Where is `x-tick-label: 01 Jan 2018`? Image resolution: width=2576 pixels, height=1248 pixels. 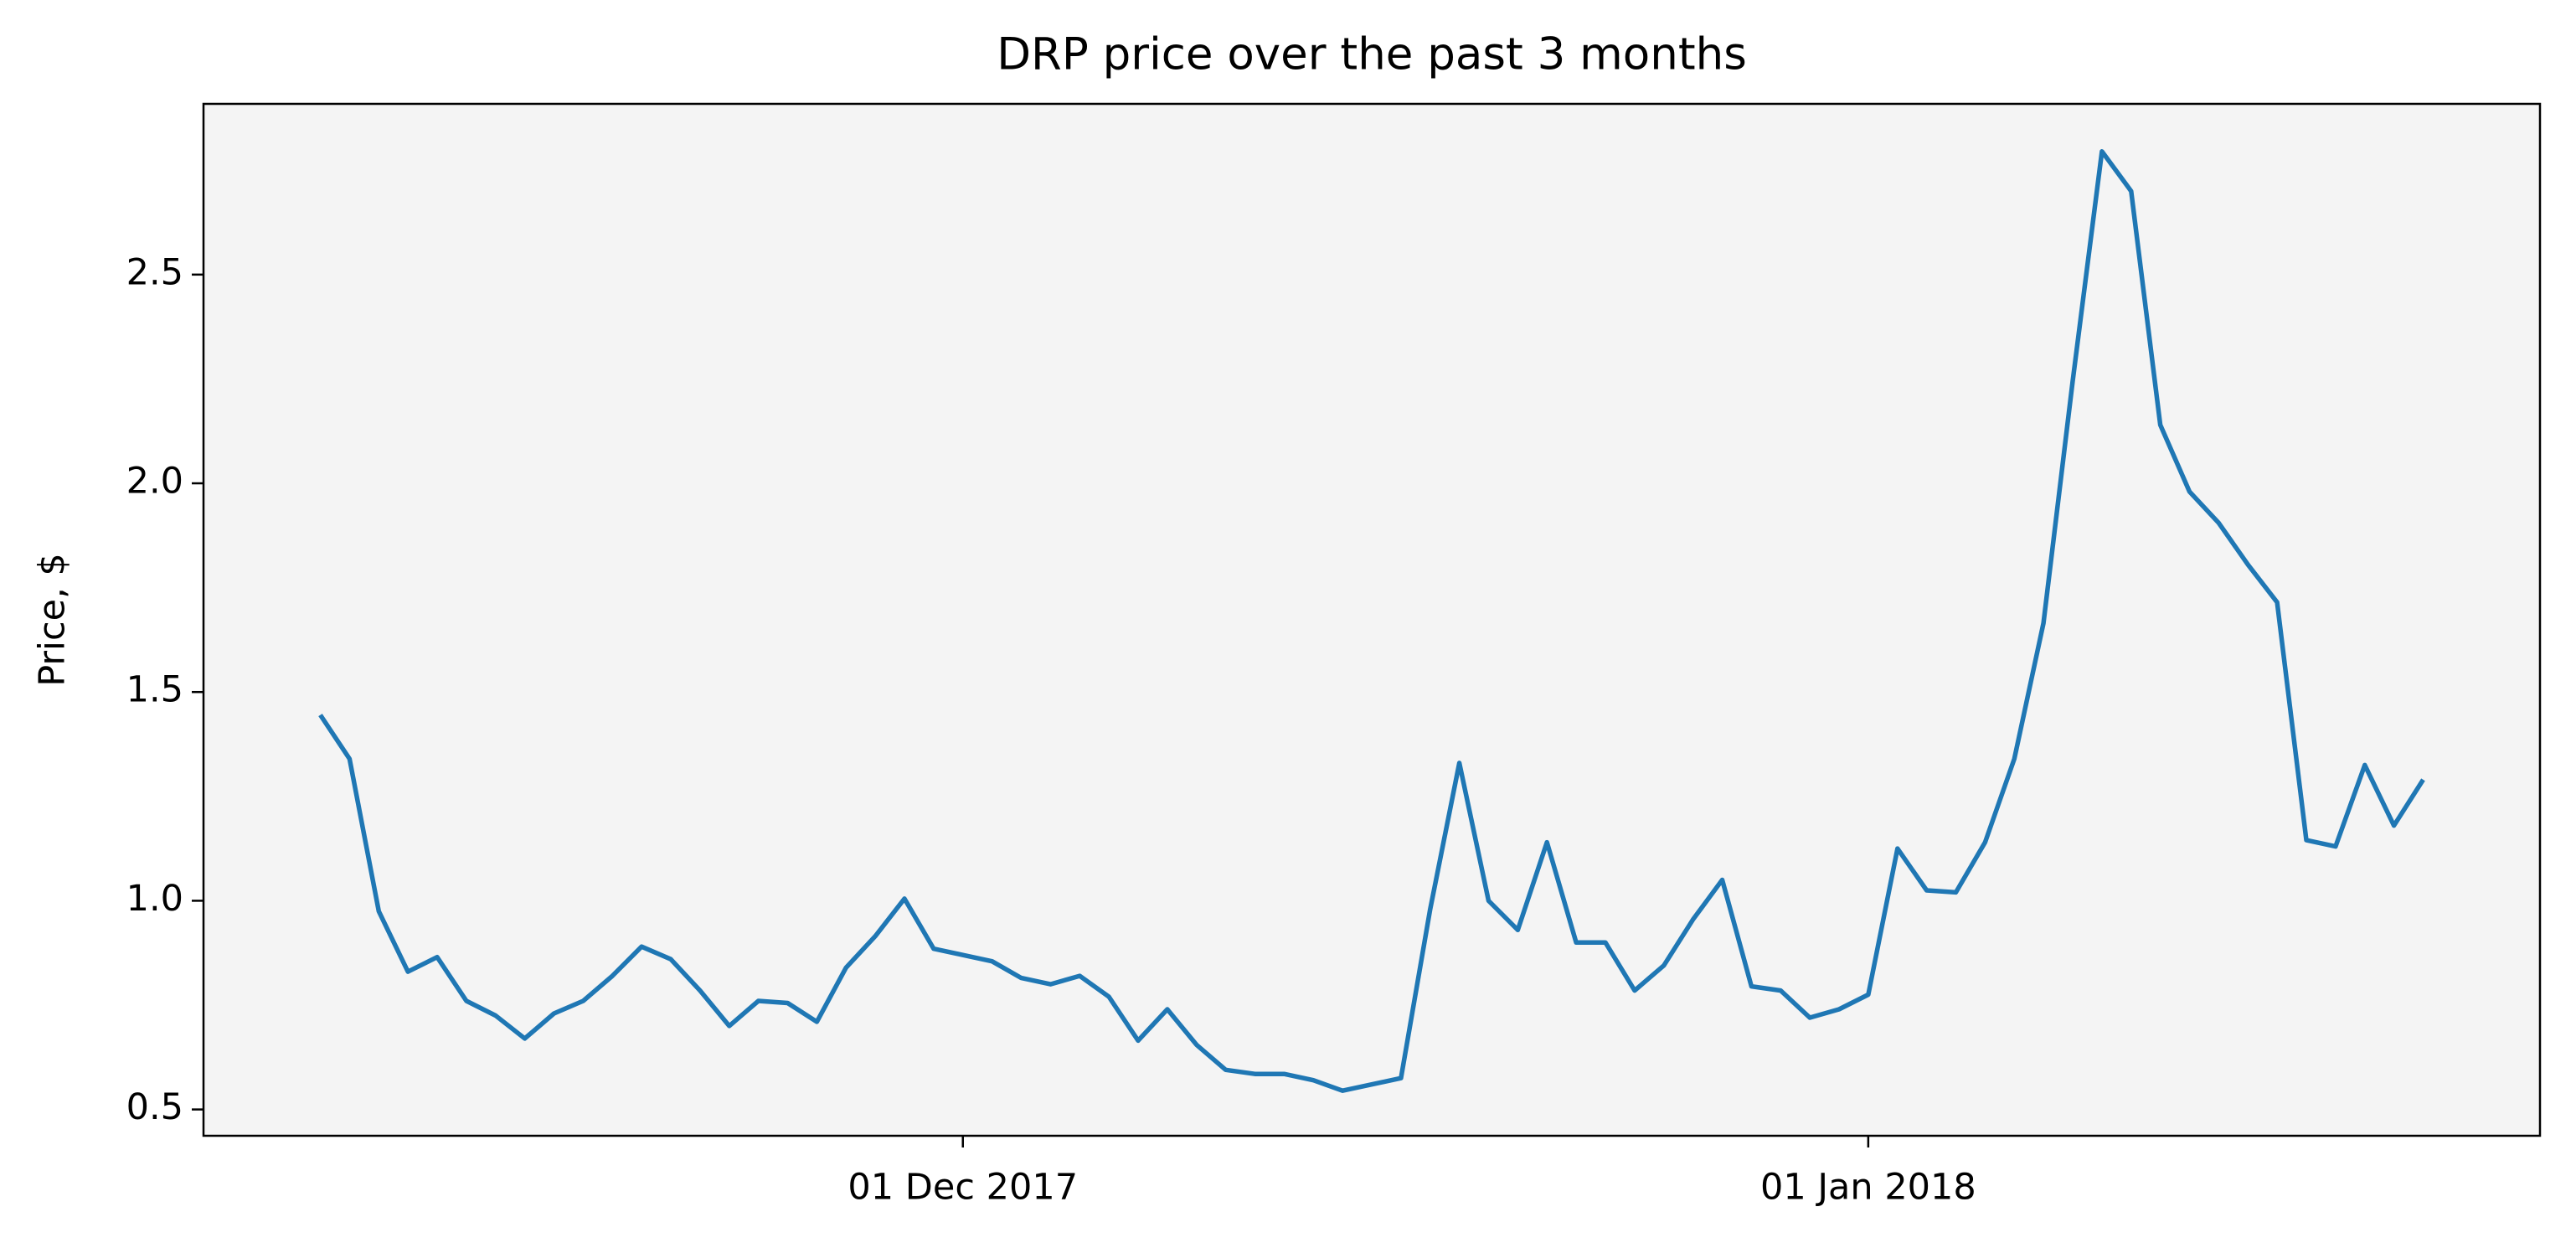 x-tick-label: 01 Jan 2018 is located at coordinates (1868, 1188).